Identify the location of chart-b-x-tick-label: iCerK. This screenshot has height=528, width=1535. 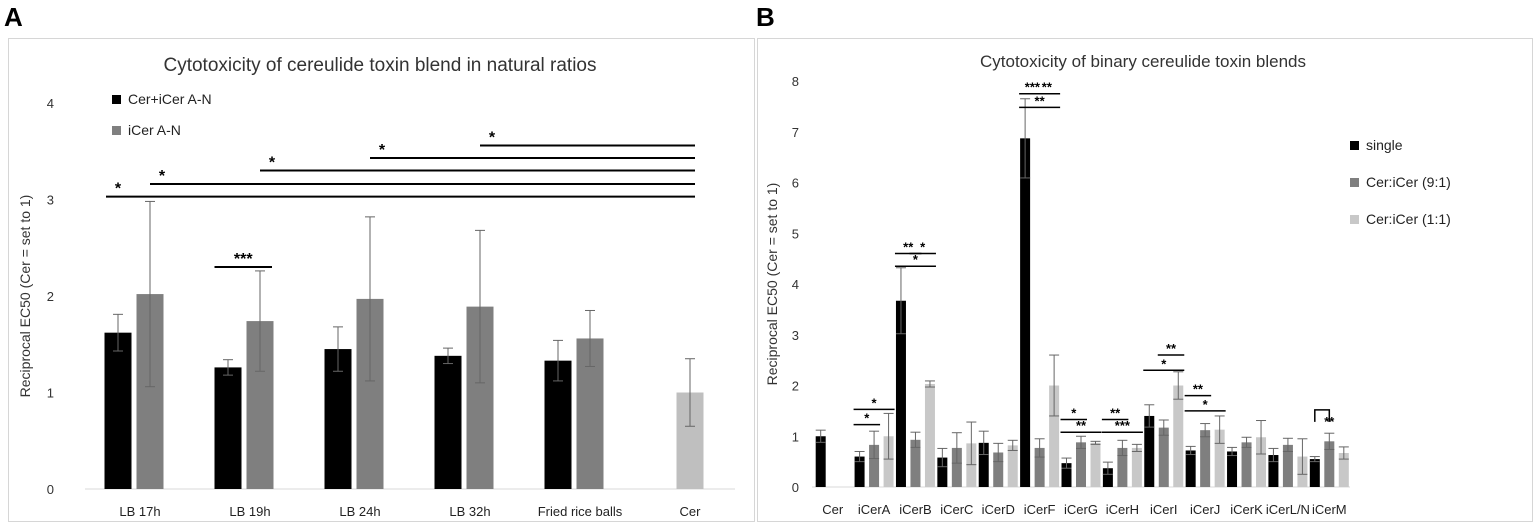
(1246, 509).